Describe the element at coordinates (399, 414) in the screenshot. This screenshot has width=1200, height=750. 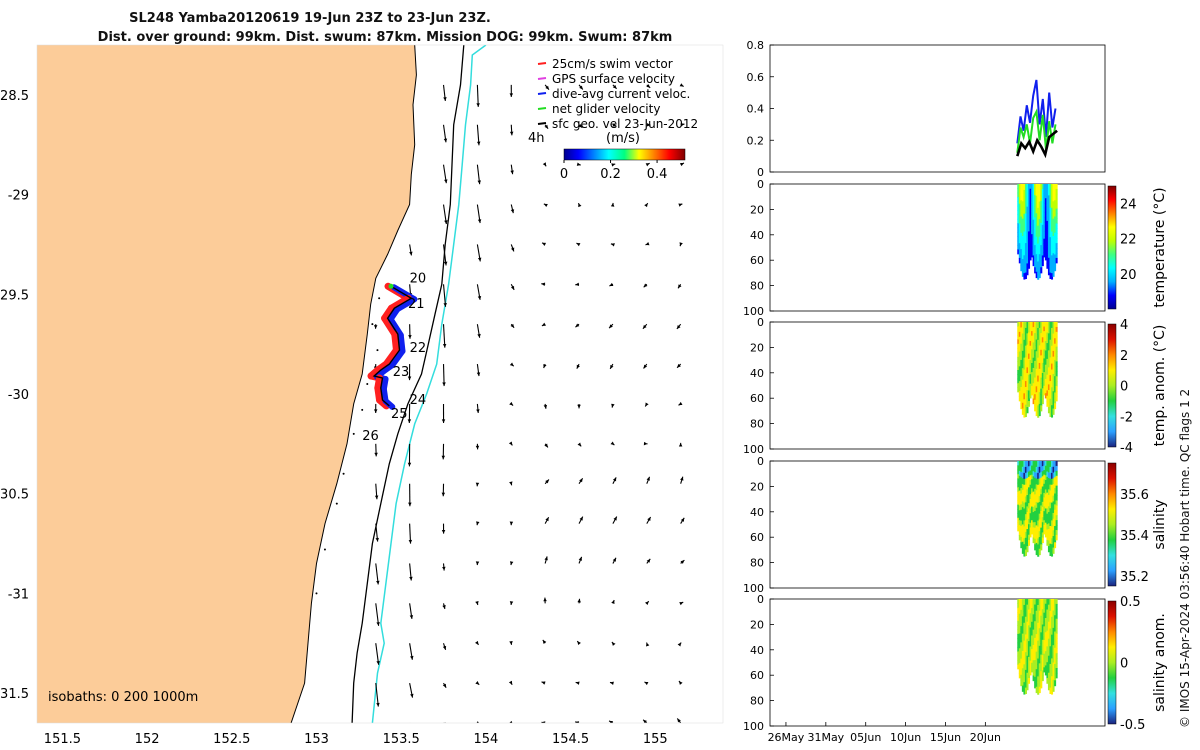
I see `day-label: 25` at that location.